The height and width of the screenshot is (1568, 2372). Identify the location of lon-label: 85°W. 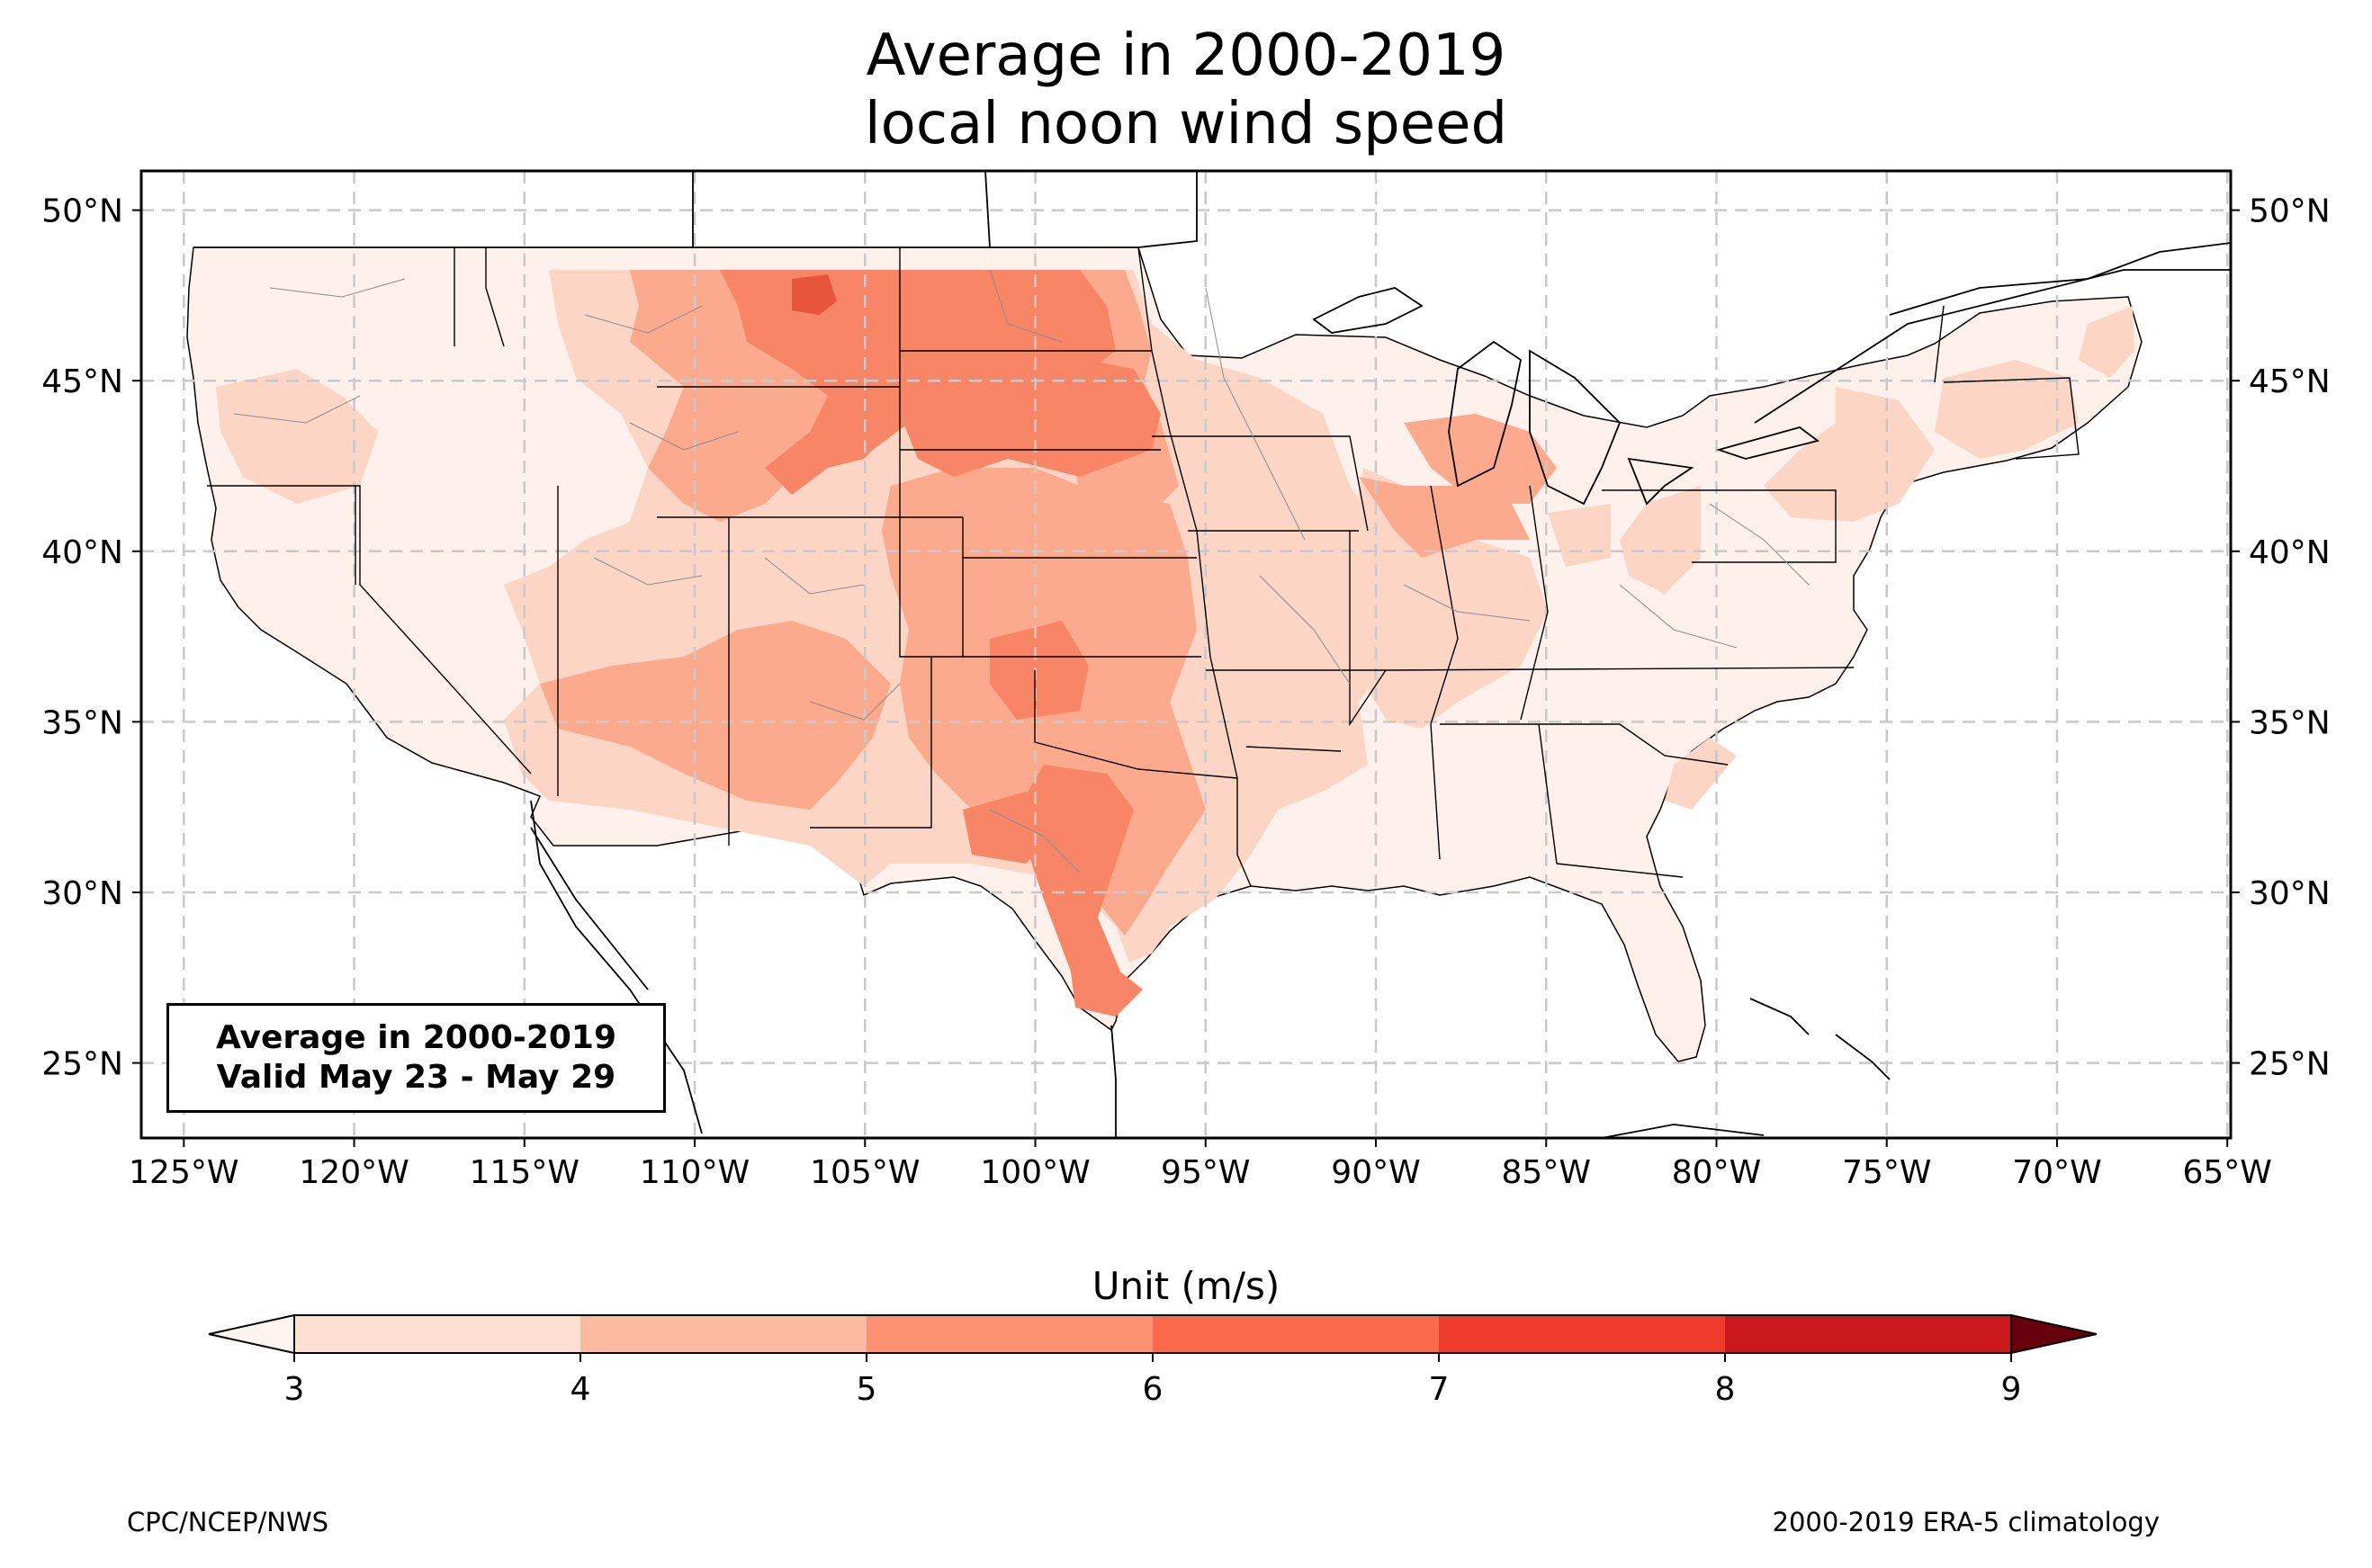
(1546, 1172).